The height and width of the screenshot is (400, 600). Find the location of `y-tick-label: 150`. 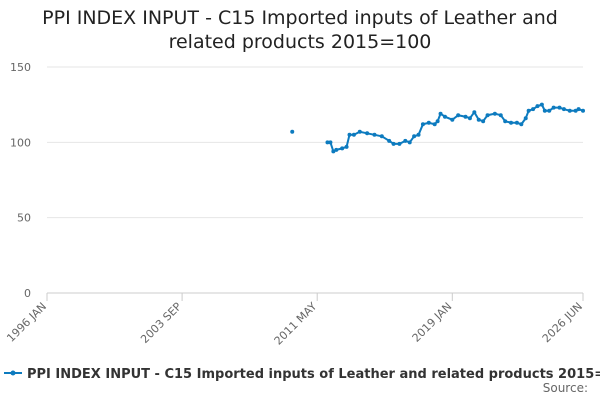

y-tick-label: 150 is located at coordinates (20, 67).